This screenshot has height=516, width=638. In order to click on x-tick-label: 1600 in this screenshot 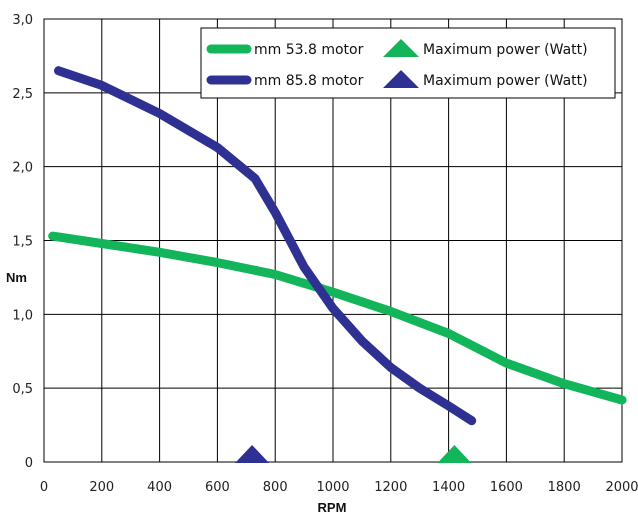, I will do `click(506, 487)`.